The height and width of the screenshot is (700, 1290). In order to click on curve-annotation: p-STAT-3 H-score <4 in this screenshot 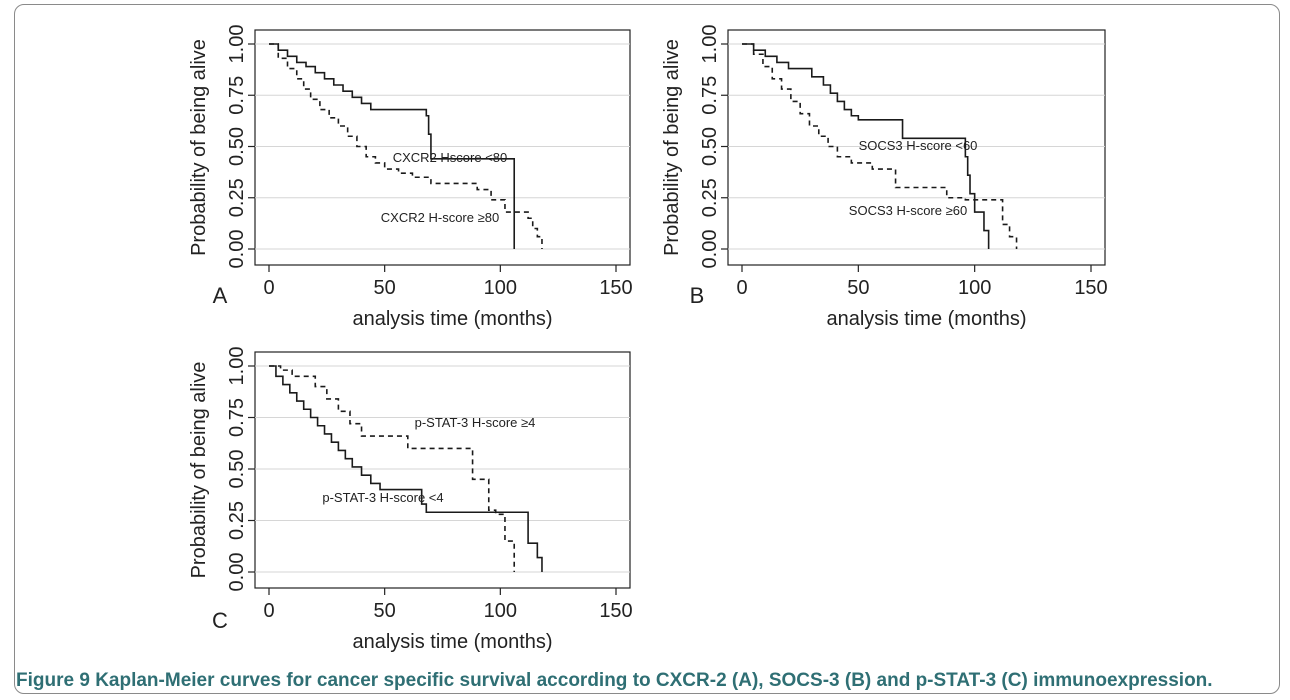, I will do `click(382, 497)`.